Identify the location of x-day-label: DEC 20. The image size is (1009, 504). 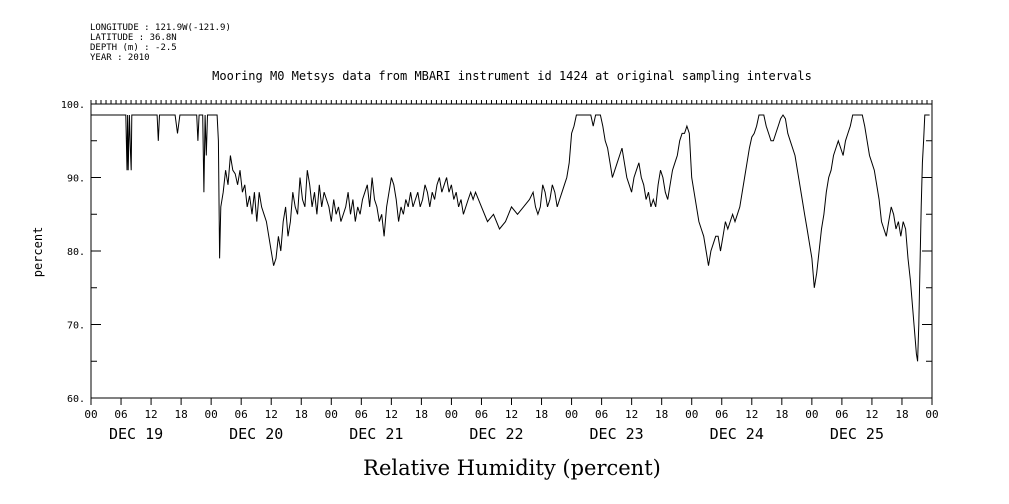
(256, 434).